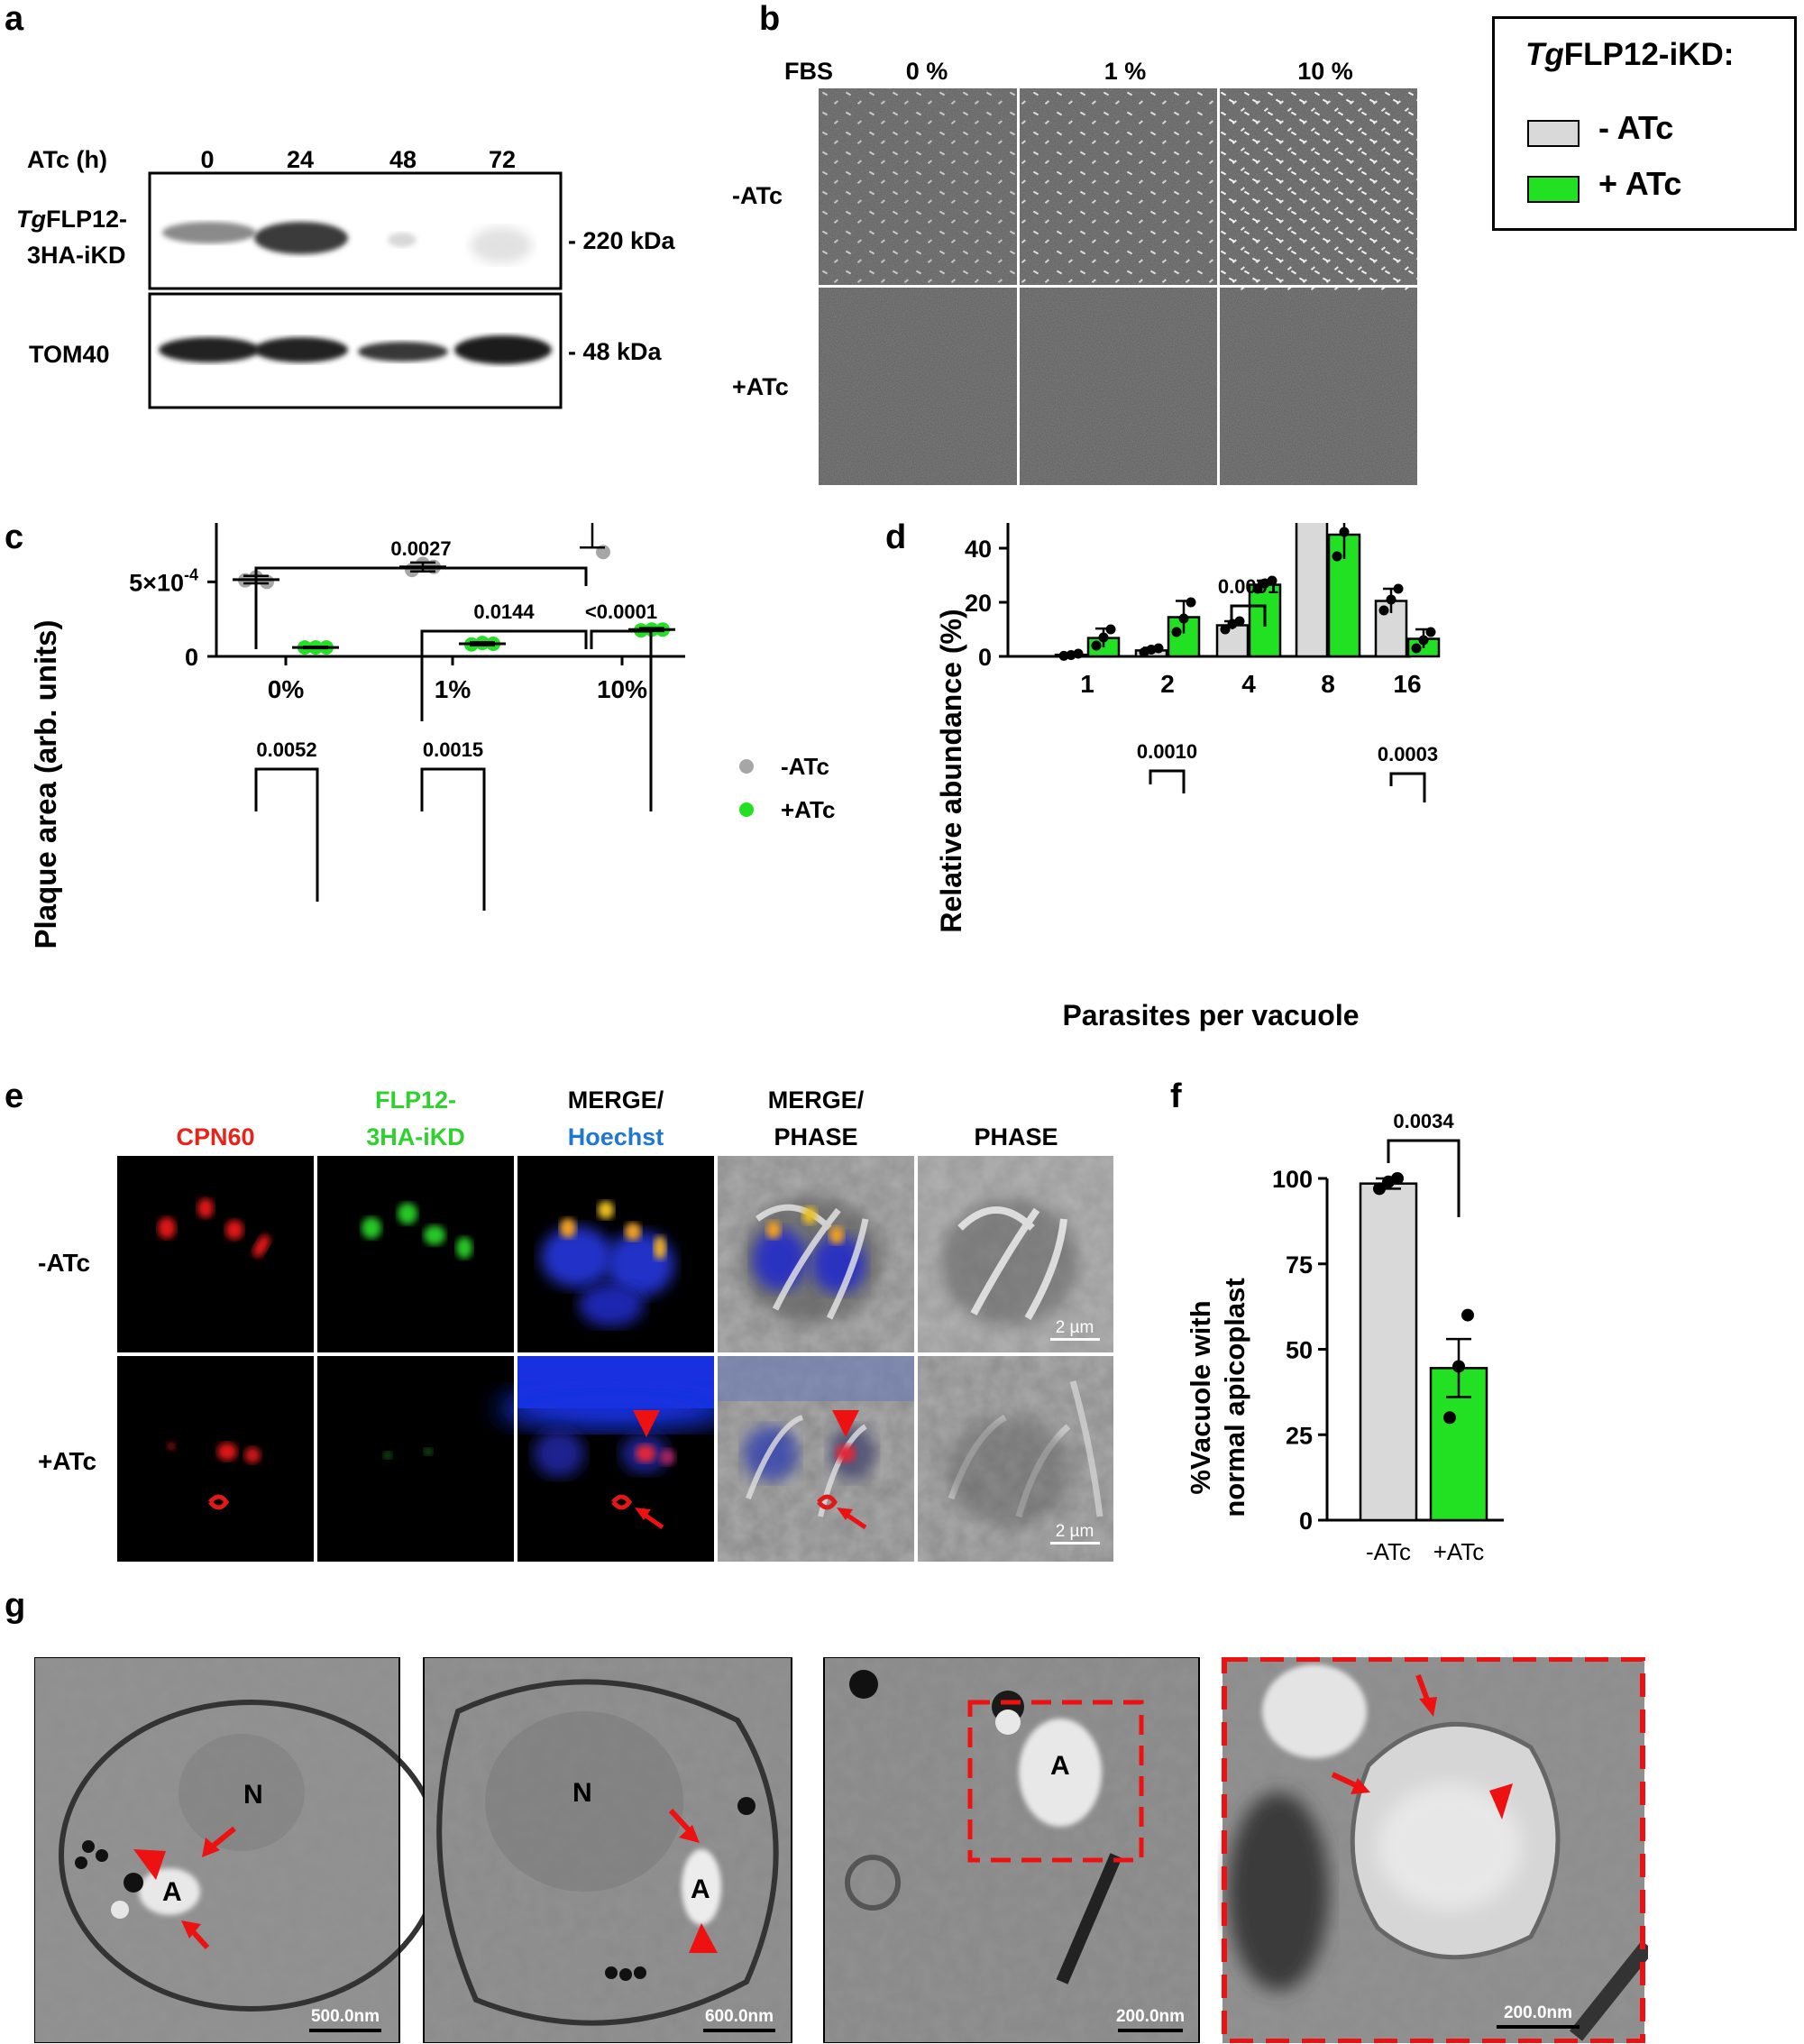  Describe the element at coordinates (1328, 684) in the screenshot. I see `d-xtick-label: 8` at that location.